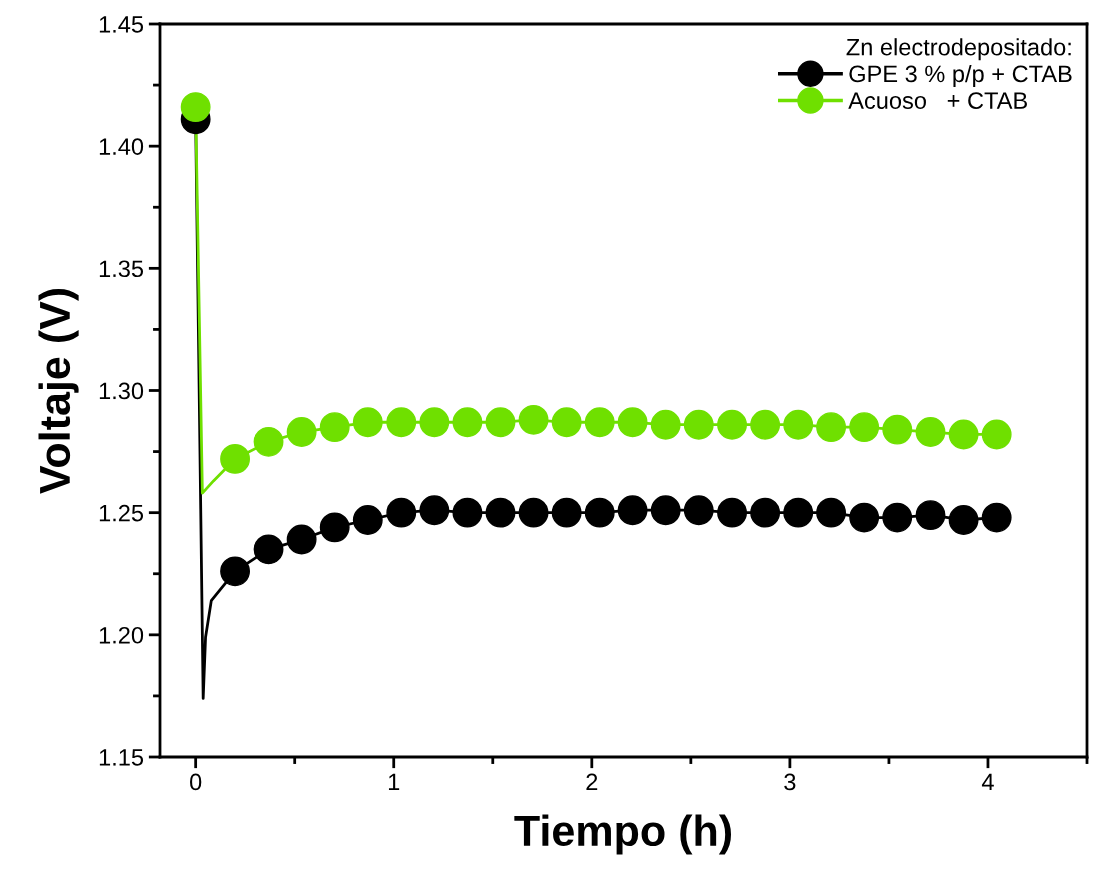  I want to click on y-tick-label: 1.20, so click(121, 635).